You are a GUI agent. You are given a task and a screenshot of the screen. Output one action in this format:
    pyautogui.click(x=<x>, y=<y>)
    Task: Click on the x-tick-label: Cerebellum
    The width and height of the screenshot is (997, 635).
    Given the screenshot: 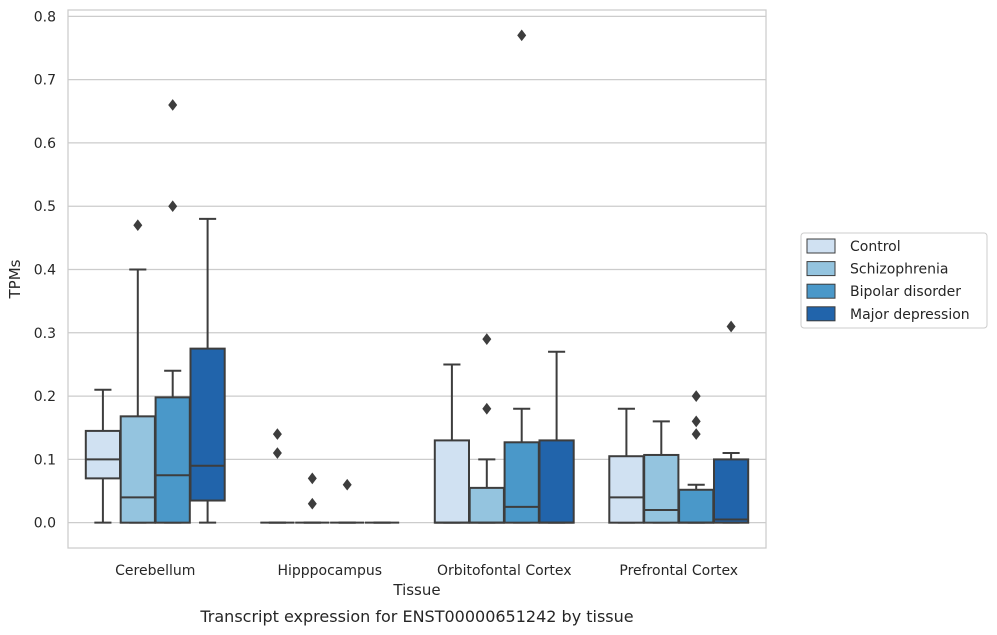 What is the action you would take?
    pyautogui.click(x=155, y=571)
    